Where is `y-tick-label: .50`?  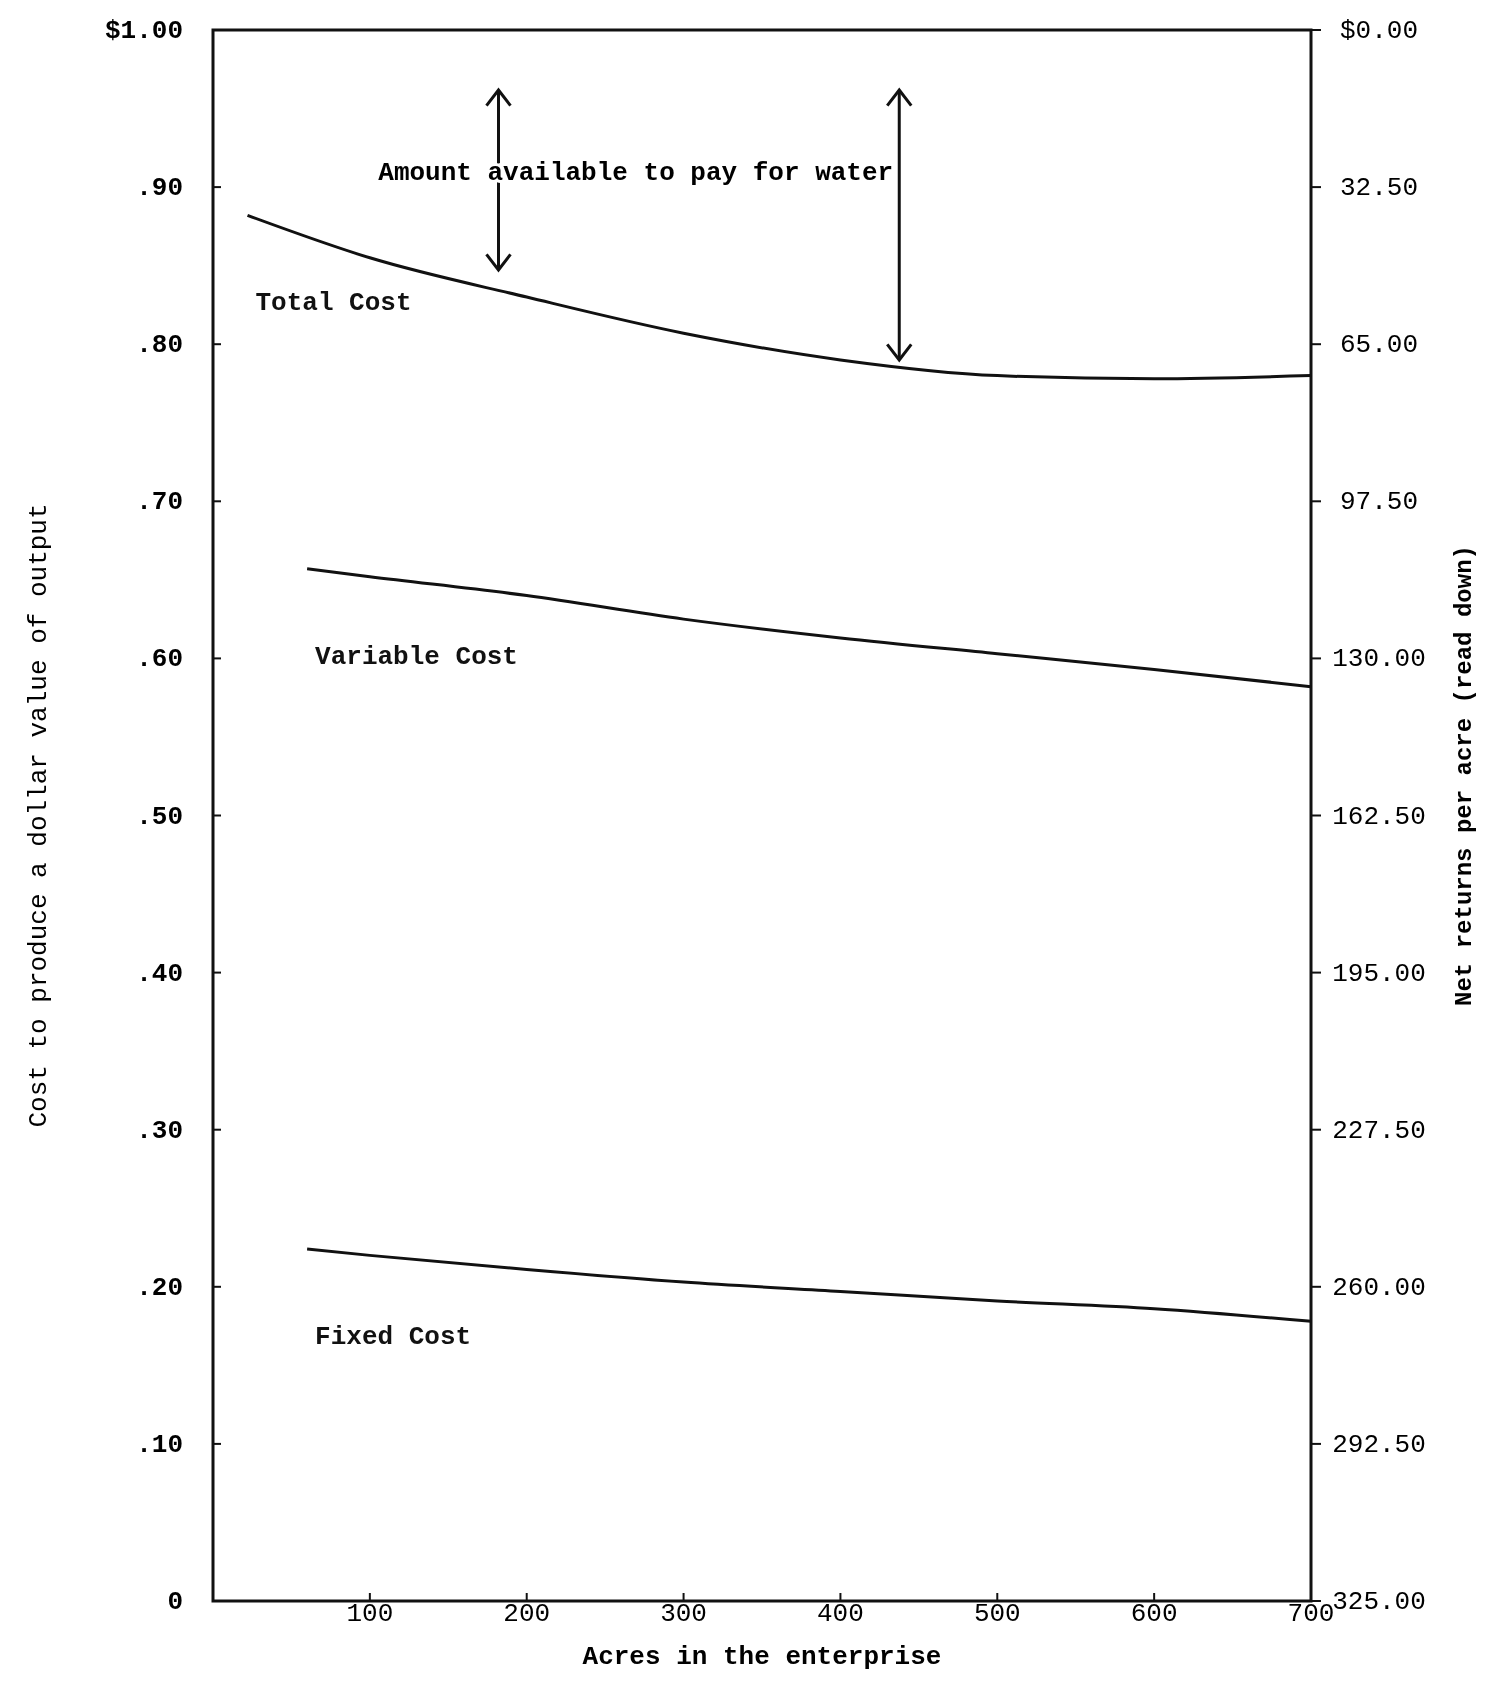 y-tick-label: .50 is located at coordinates (159, 816).